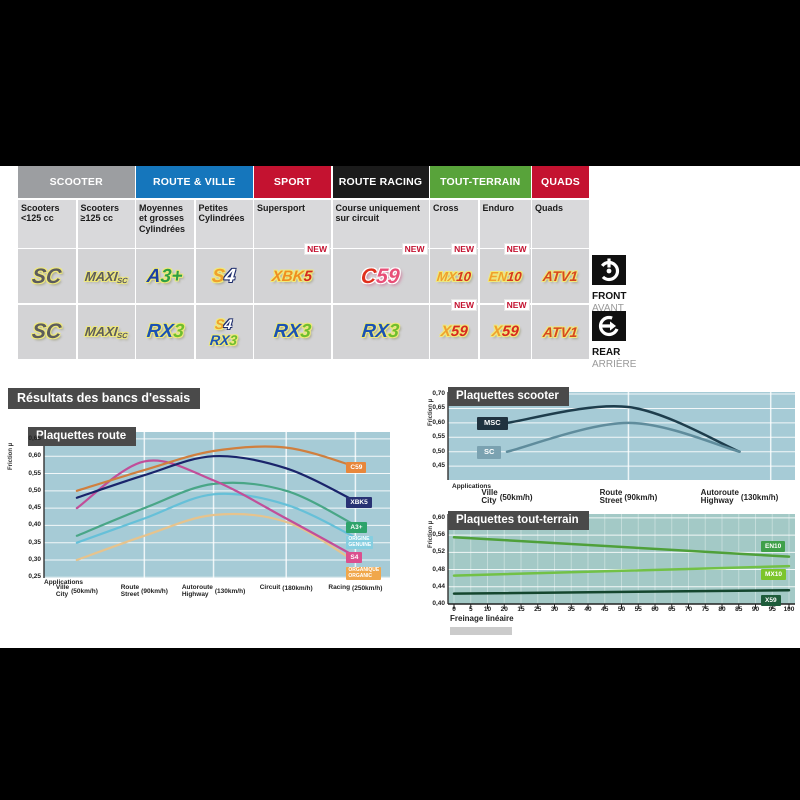 Image resolution: width=800 pixels, height=800 pixels. What do you see at coordinates (438, 394) in the screenshot?
I see `y-tick-label: 0,70` at bounding box center [438, 394].